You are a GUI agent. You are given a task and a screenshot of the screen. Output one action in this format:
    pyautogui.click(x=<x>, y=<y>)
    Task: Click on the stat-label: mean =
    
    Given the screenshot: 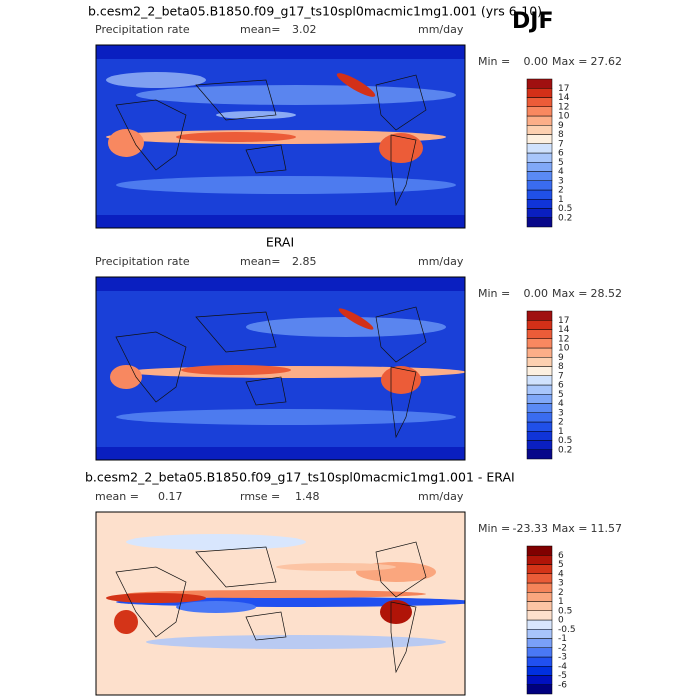 What is the action you would take?
    pyautogui.click(x=117, y=496)
    